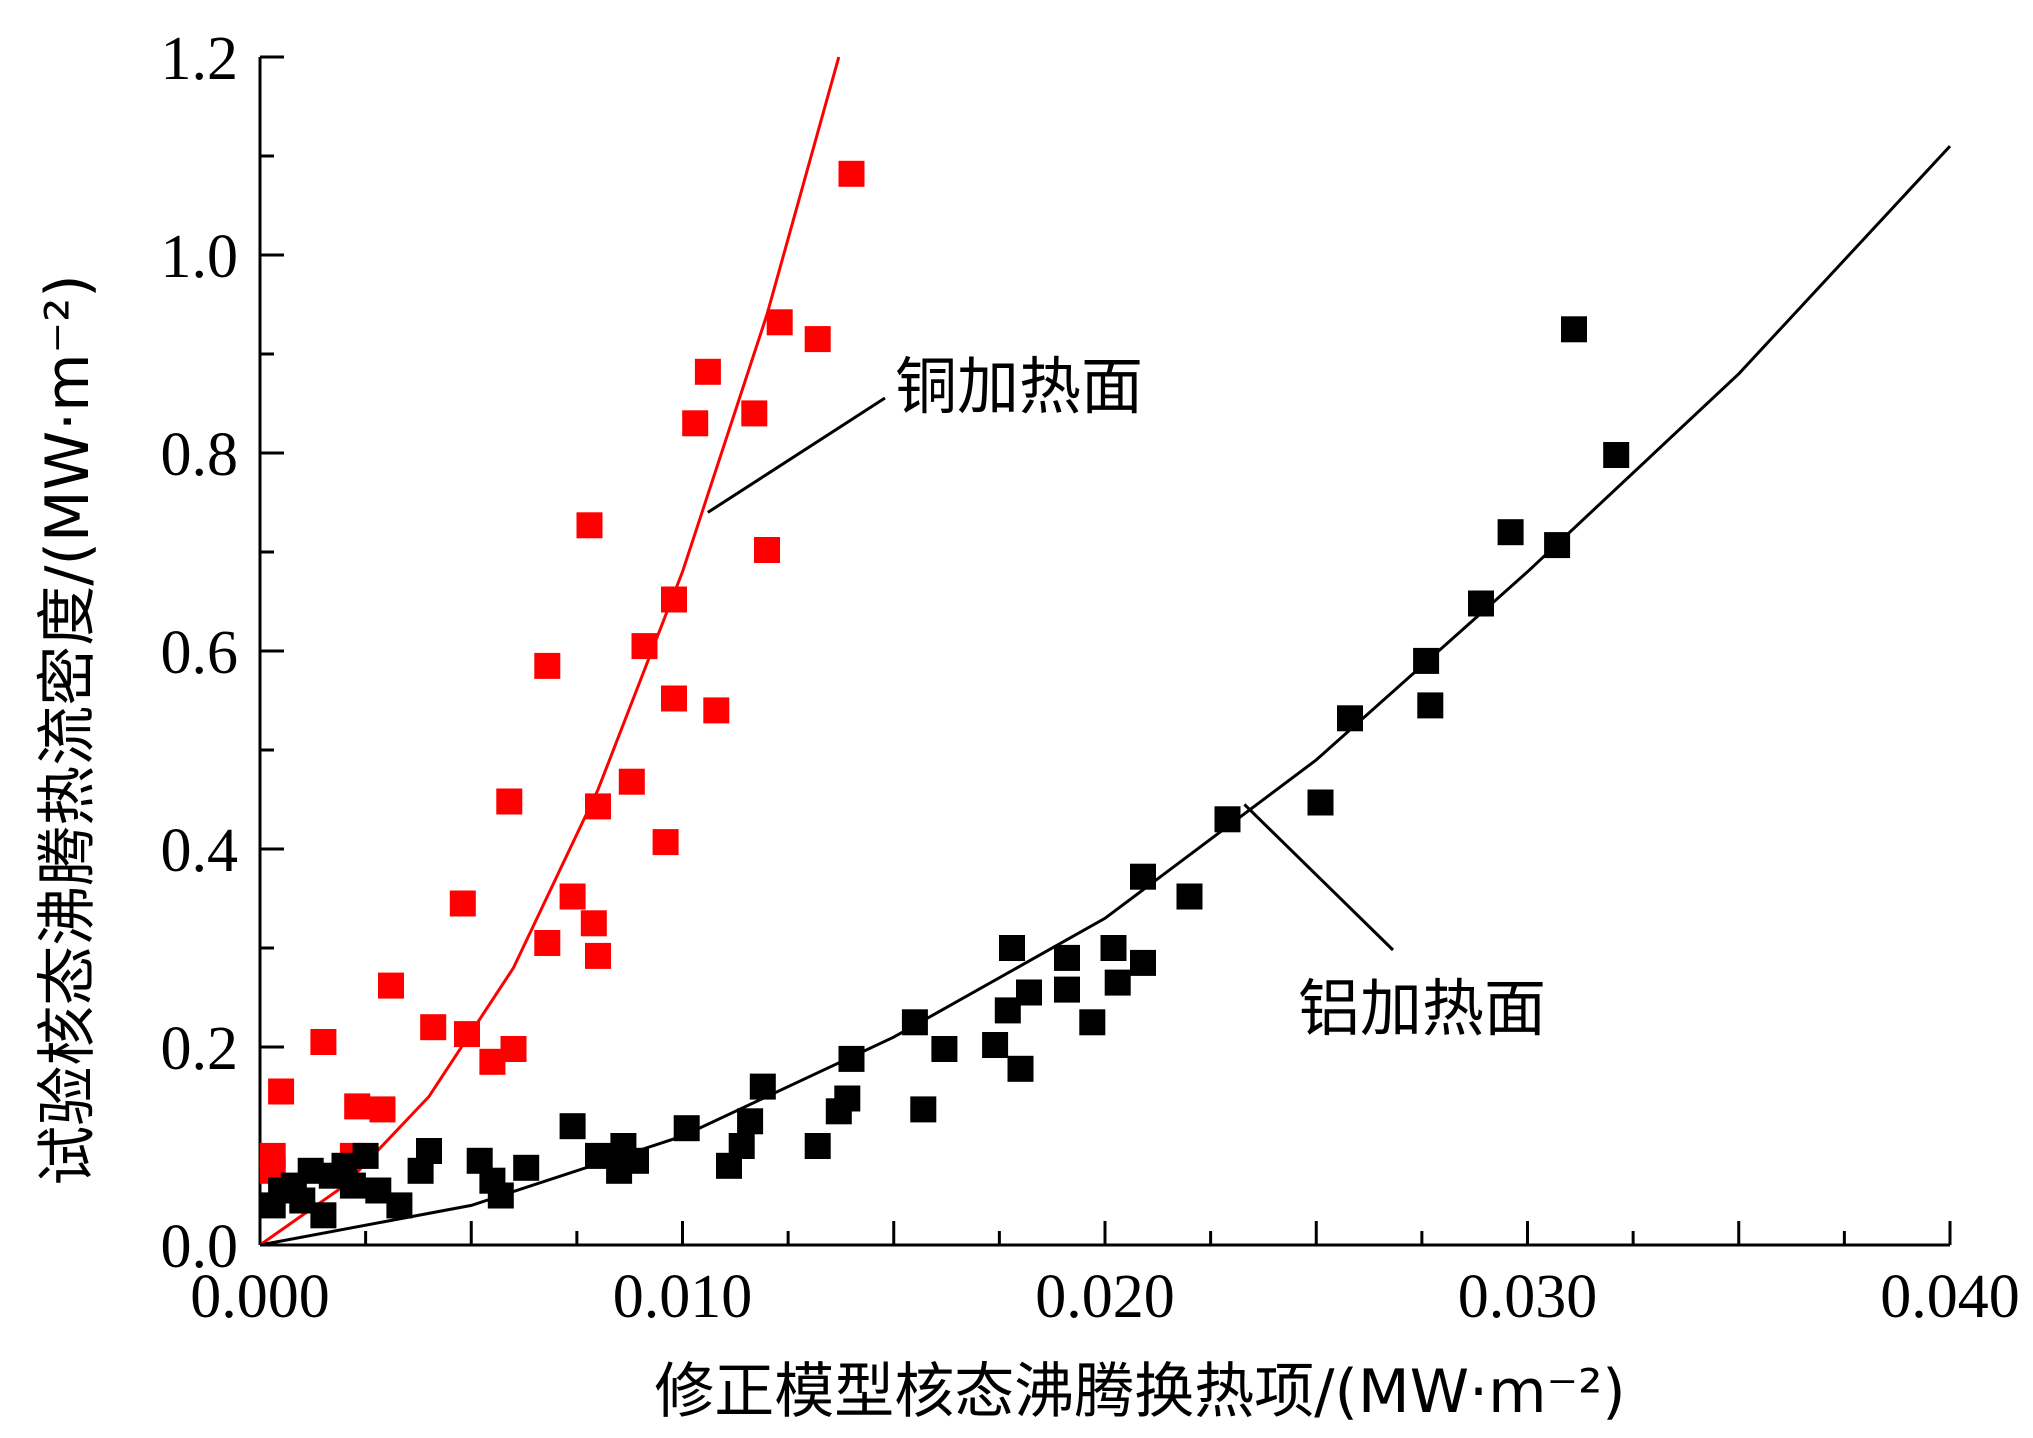 This screenshot has width=2033, height=1438. I want to click on y-tick-label: 0.0, so click(200, 1247).